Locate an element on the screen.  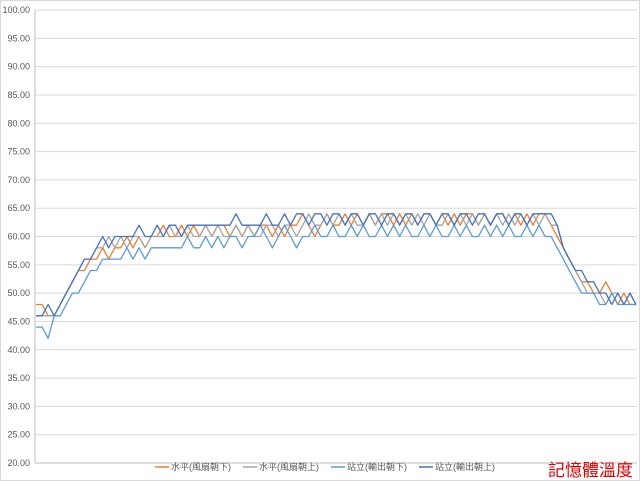
y-tick-label: 70.00 is located at coordinates (18, 180).